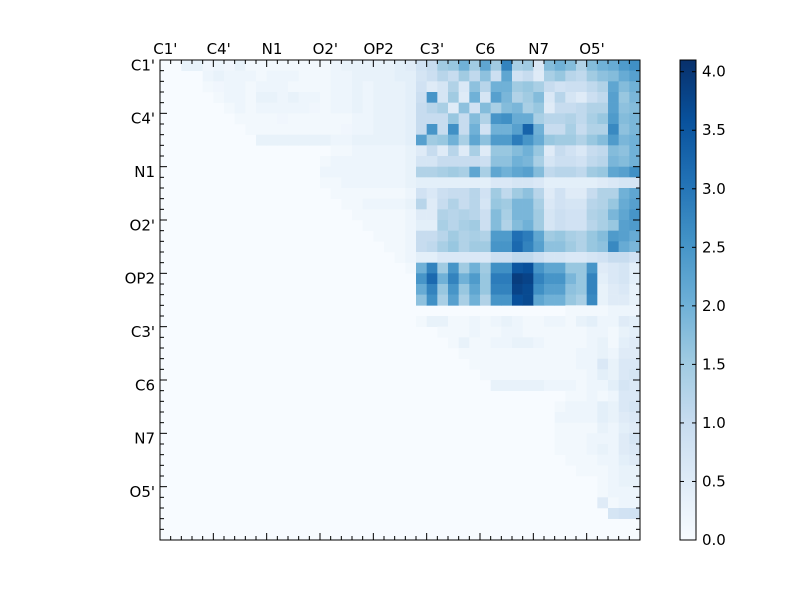  I want to click on colorbar-gradient, so click(688, 300).